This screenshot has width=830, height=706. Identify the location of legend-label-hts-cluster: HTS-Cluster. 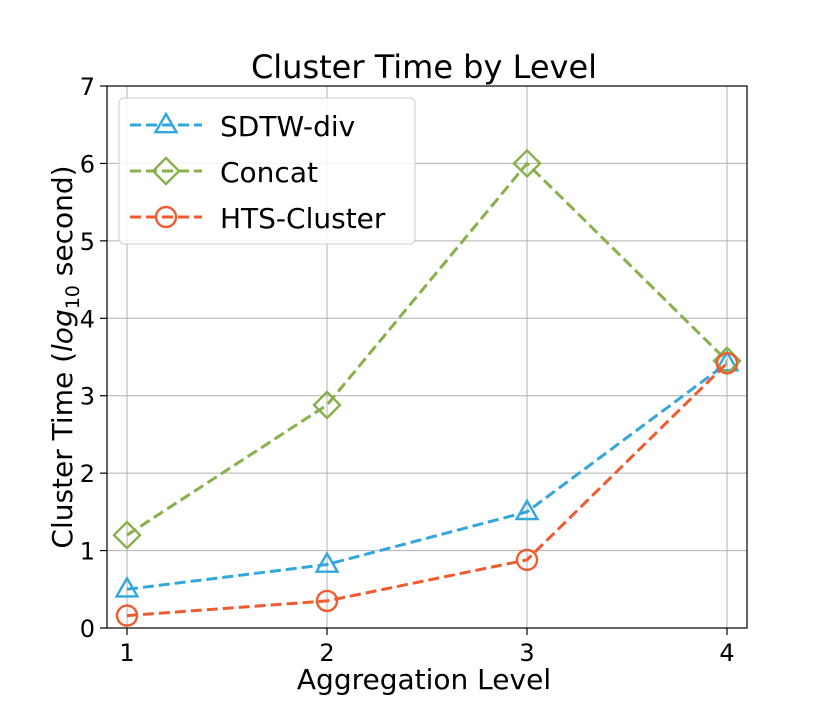
(303, 218).